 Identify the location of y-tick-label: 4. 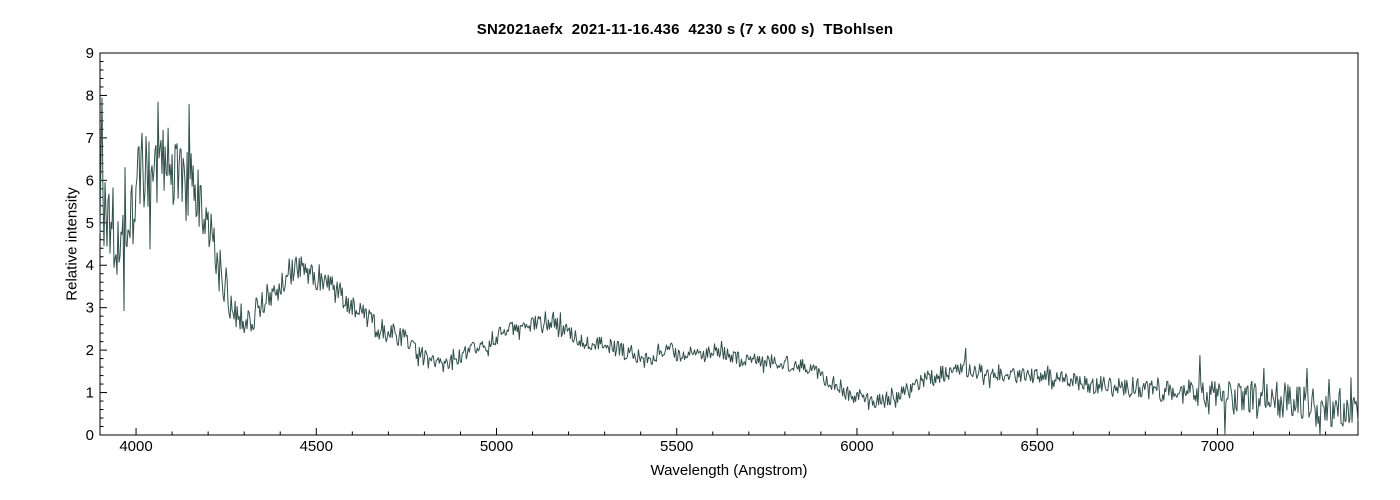
(90, 265).